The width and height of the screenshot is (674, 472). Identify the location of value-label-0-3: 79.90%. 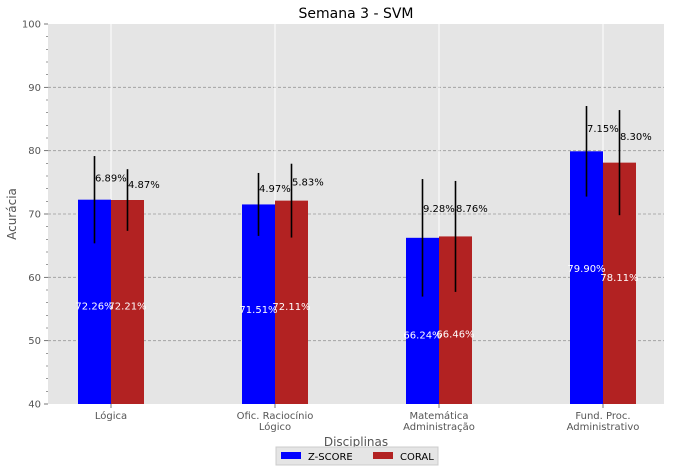
(586, 269).